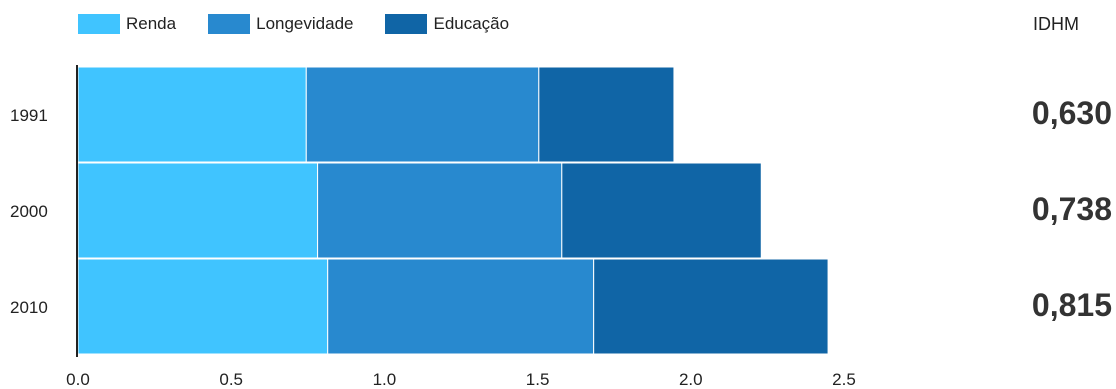 The width and height of the screenshot is (1116, 389). What do you see at coordinates (422, 114) in the screenshot?
I see `bar-1991-longevidade` at bounding box center [422, 114].